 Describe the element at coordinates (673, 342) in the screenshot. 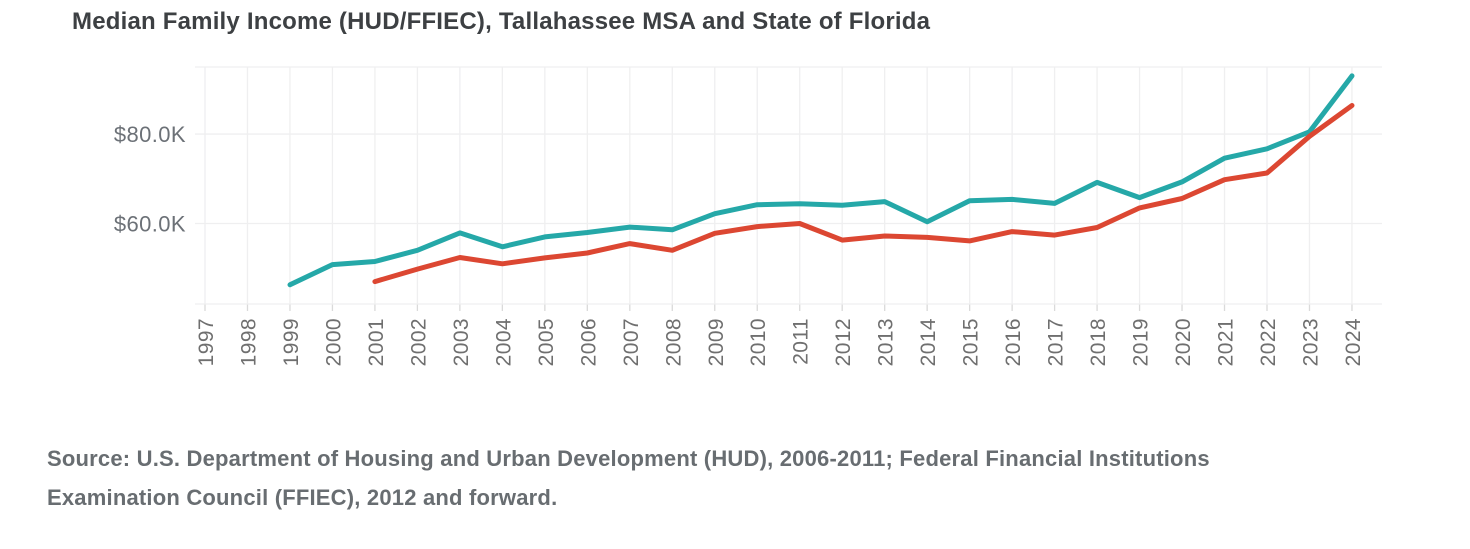

I see `x-tick-label-2008: 2008` at that location.